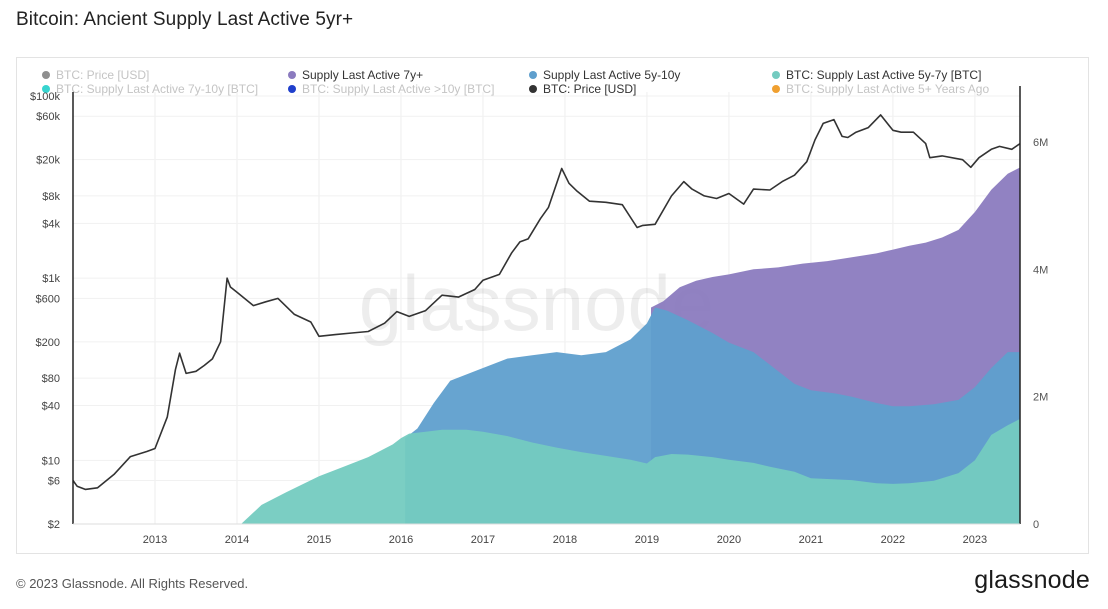  I want to click on y-left-tick-label: $2, so click(54, 525).